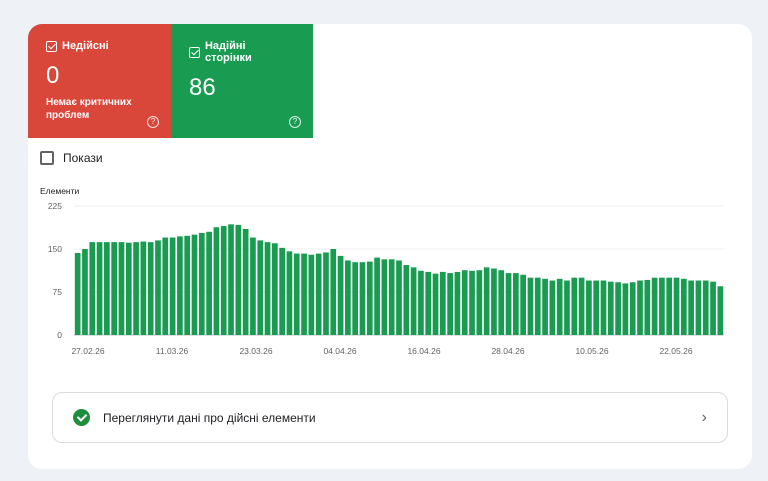 The height and width of the screenshot is (481, 768). I want to click on x-tick-label: 28.04.26, so click(507, 351).